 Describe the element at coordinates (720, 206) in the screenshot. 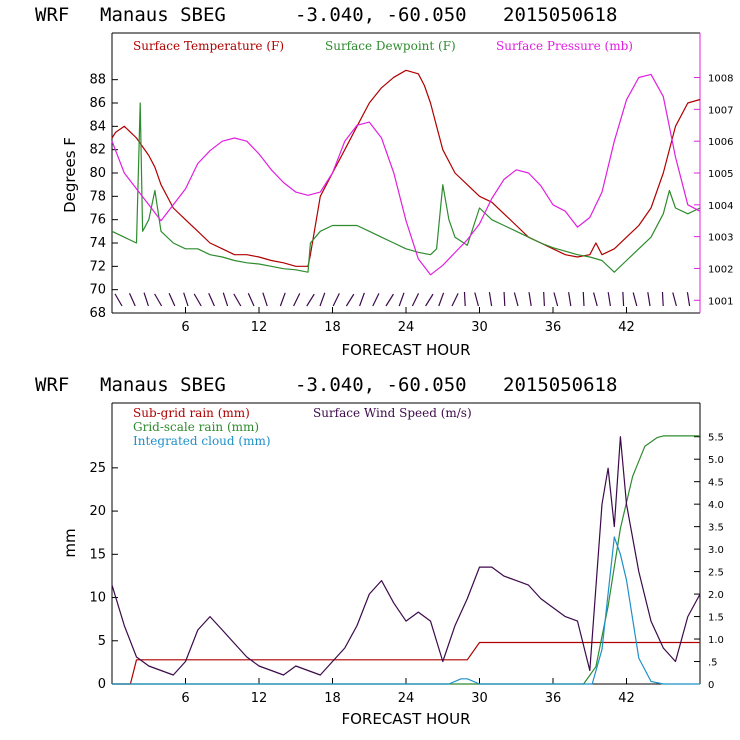

I see `y2-tick-label: 1004` at that location.